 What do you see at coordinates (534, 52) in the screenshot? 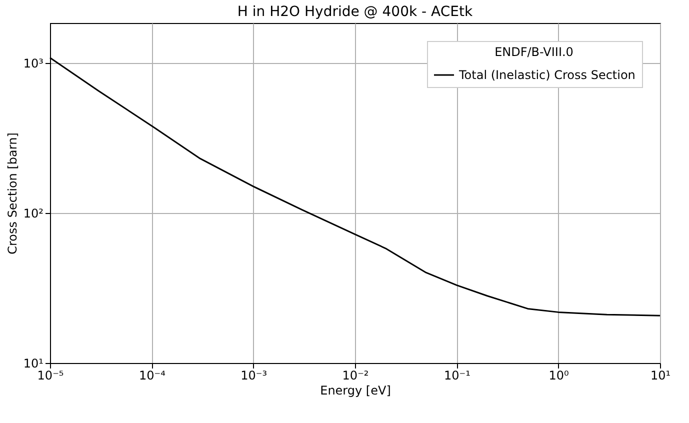
I see `legend-title: ENDF/B-VIII.0` at bounding box center [534, 52].